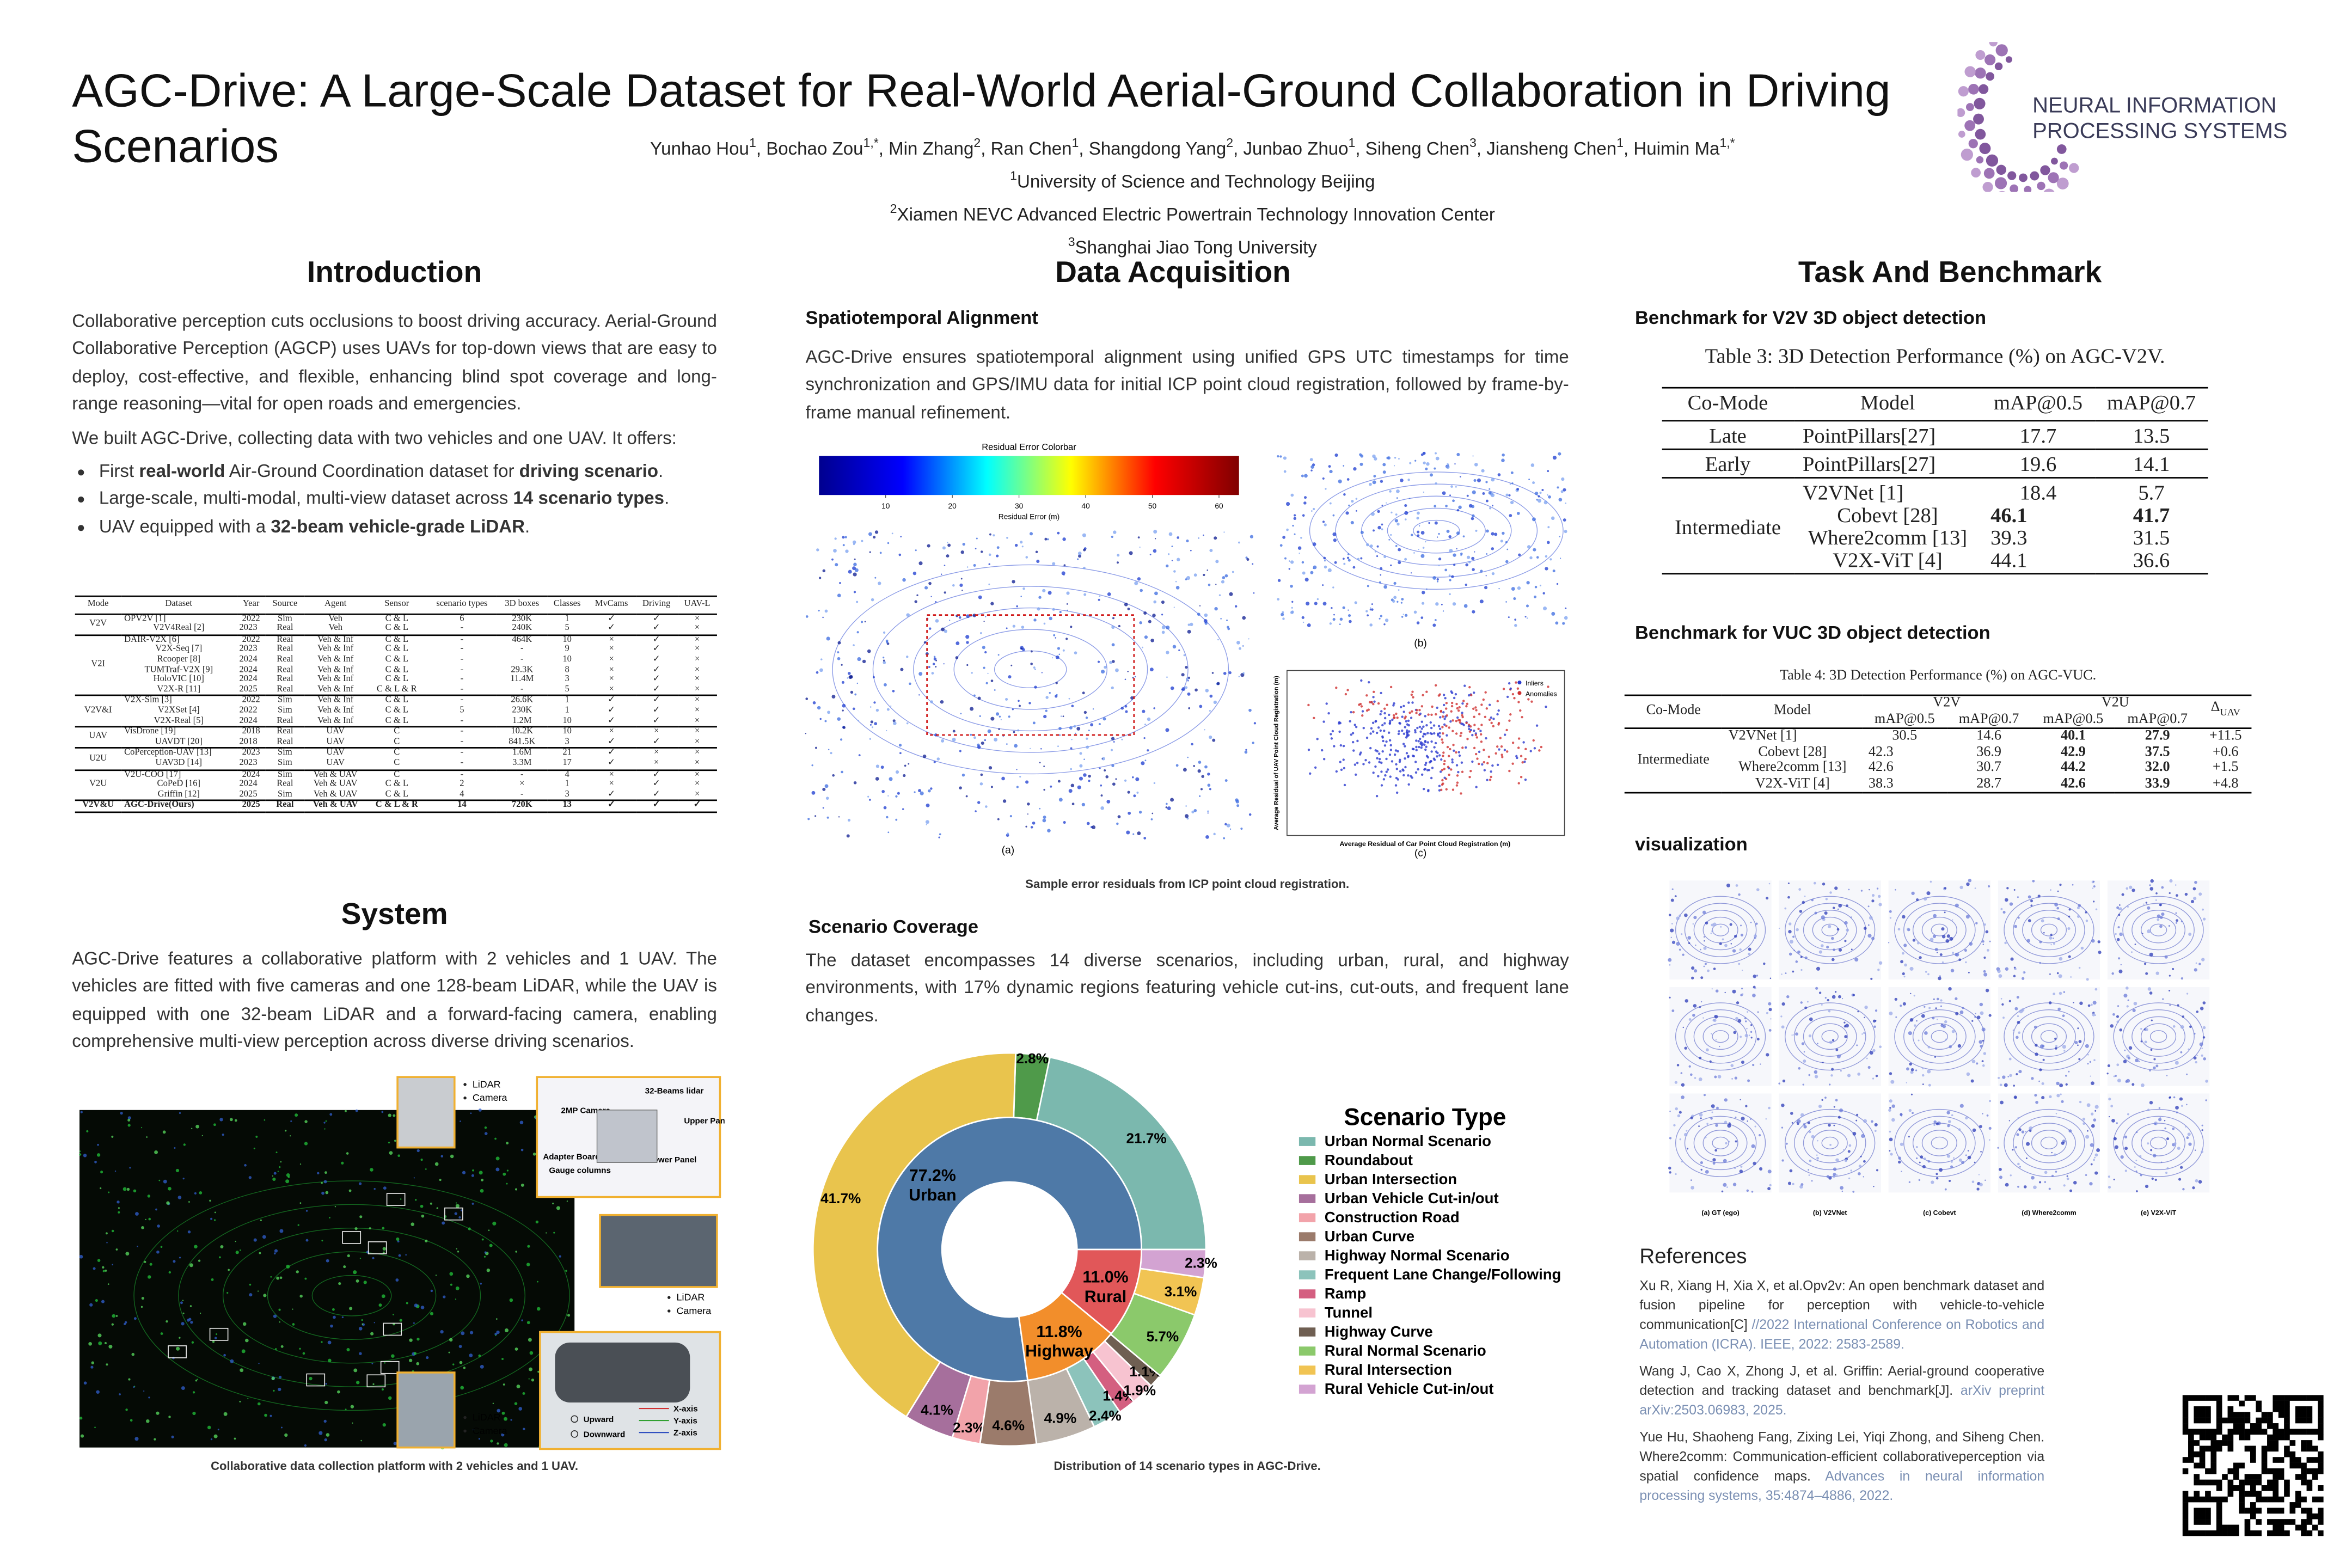 The width and height of the screenshot is (2352, 1568). Describe the element at coordinates (672, 1160) in the screenshot. I see `figure-label: Lower Panel` at that location.